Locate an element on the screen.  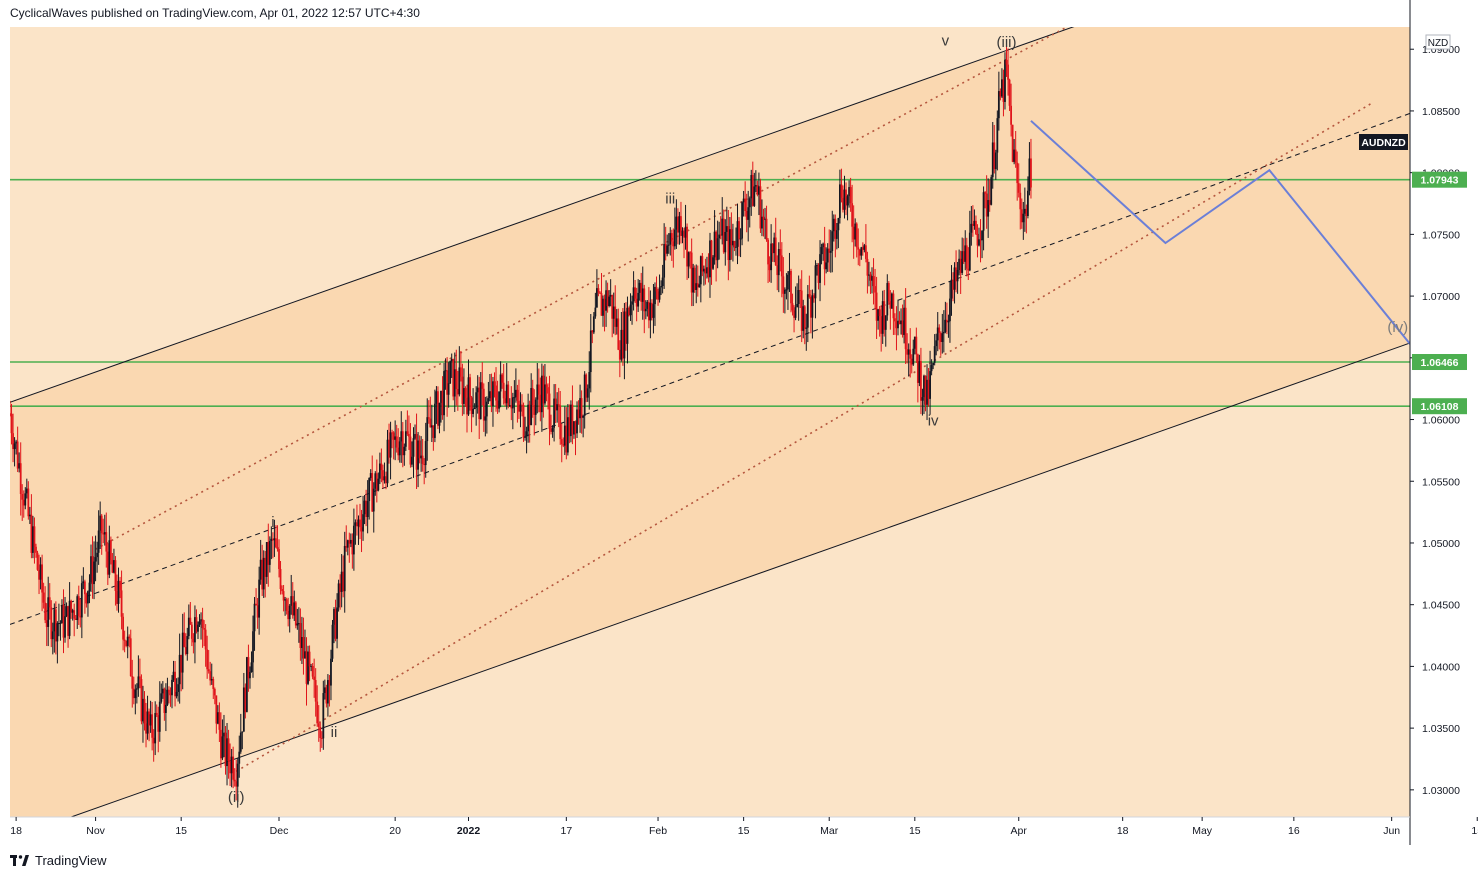
tradingview-footer: TradingView is located at coordinates (58, 860).